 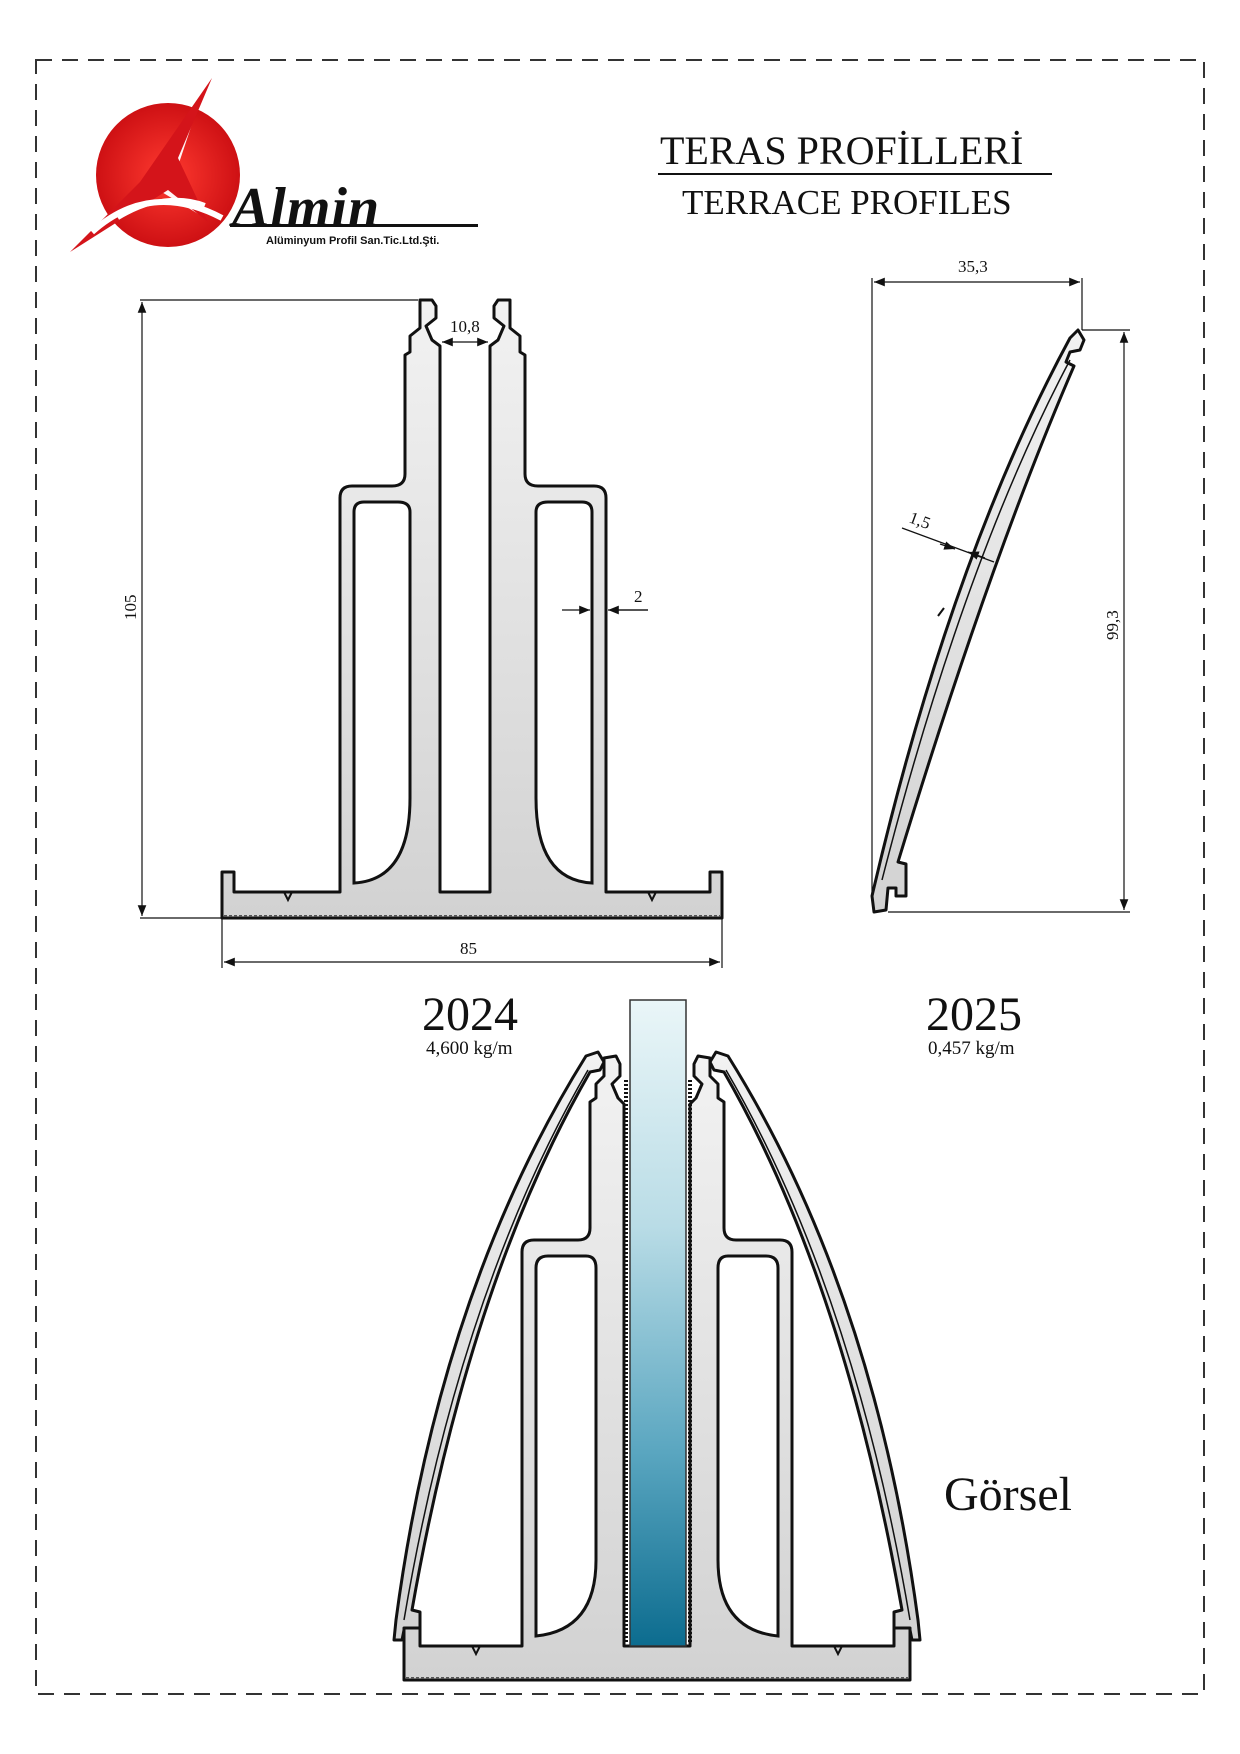 I want to click on profile-2024-drawing, so click(x=472, y=609).